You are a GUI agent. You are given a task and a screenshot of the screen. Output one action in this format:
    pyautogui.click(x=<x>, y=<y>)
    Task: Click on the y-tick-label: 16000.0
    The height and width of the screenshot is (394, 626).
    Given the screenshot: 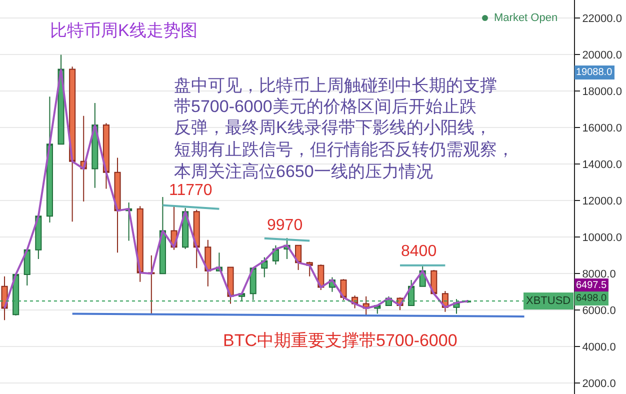 What is the action you would take?
    pyautogui.click(x=602, y=128)
    